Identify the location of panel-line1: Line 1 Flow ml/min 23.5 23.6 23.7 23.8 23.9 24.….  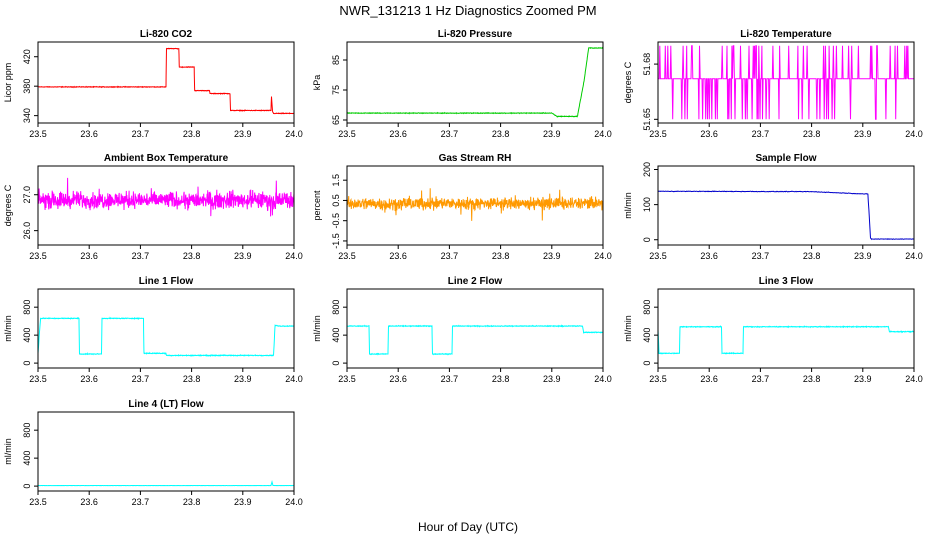
(153, 330).